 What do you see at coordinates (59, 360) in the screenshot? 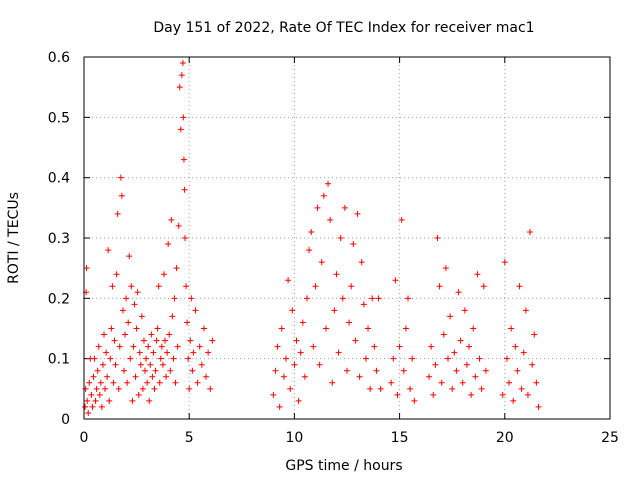
I see `y-tick-label: 0.1` at bounding box center [59, 360].